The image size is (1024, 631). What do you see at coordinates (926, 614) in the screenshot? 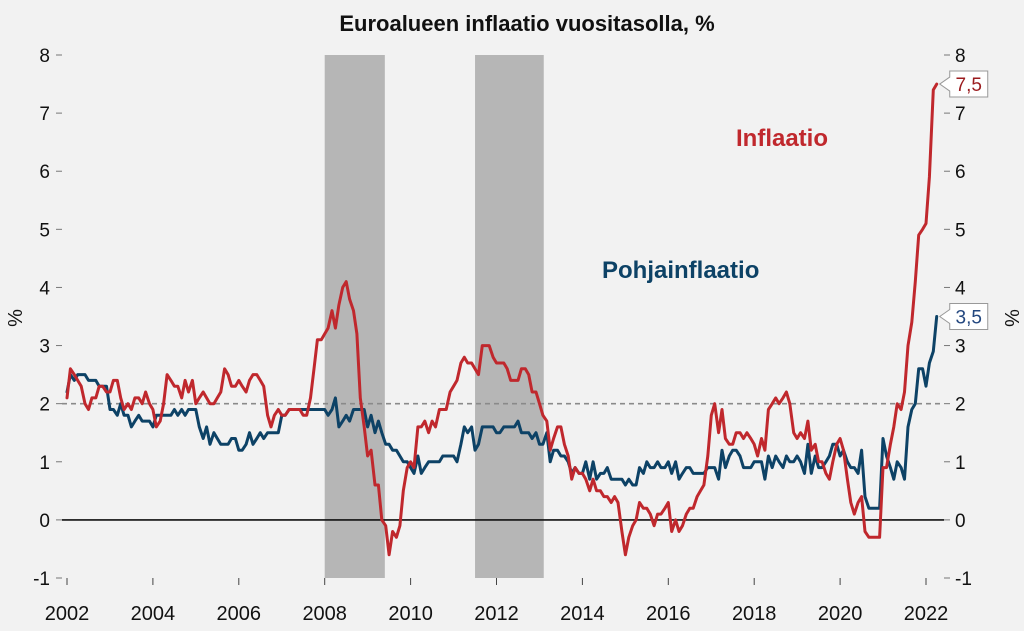
I see `x-tick-label: 2022` at bounding box center [926, 614].